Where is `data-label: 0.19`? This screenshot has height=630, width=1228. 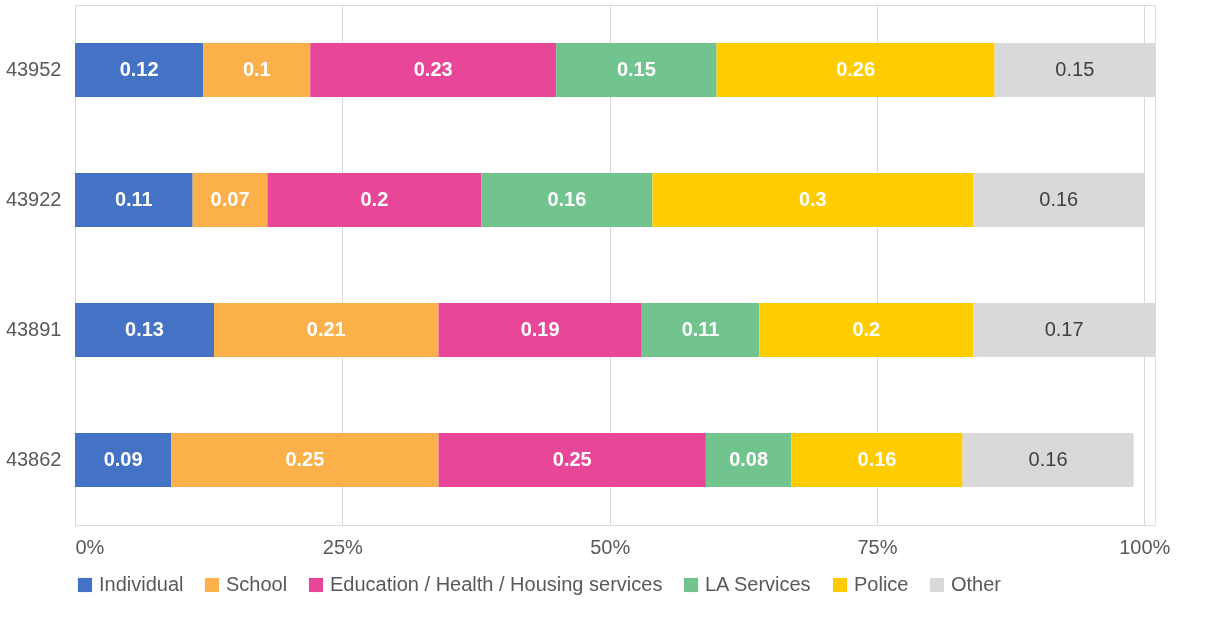
data-label: 0.19 is located at coordinates (540, 329).